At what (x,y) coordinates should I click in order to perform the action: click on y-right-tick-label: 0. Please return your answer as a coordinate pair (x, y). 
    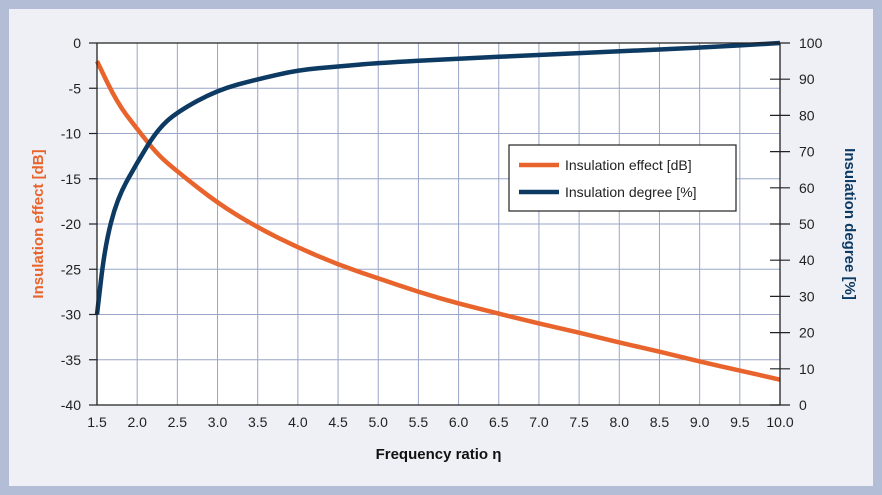
    Looking at the image, I should click on (803, 405).